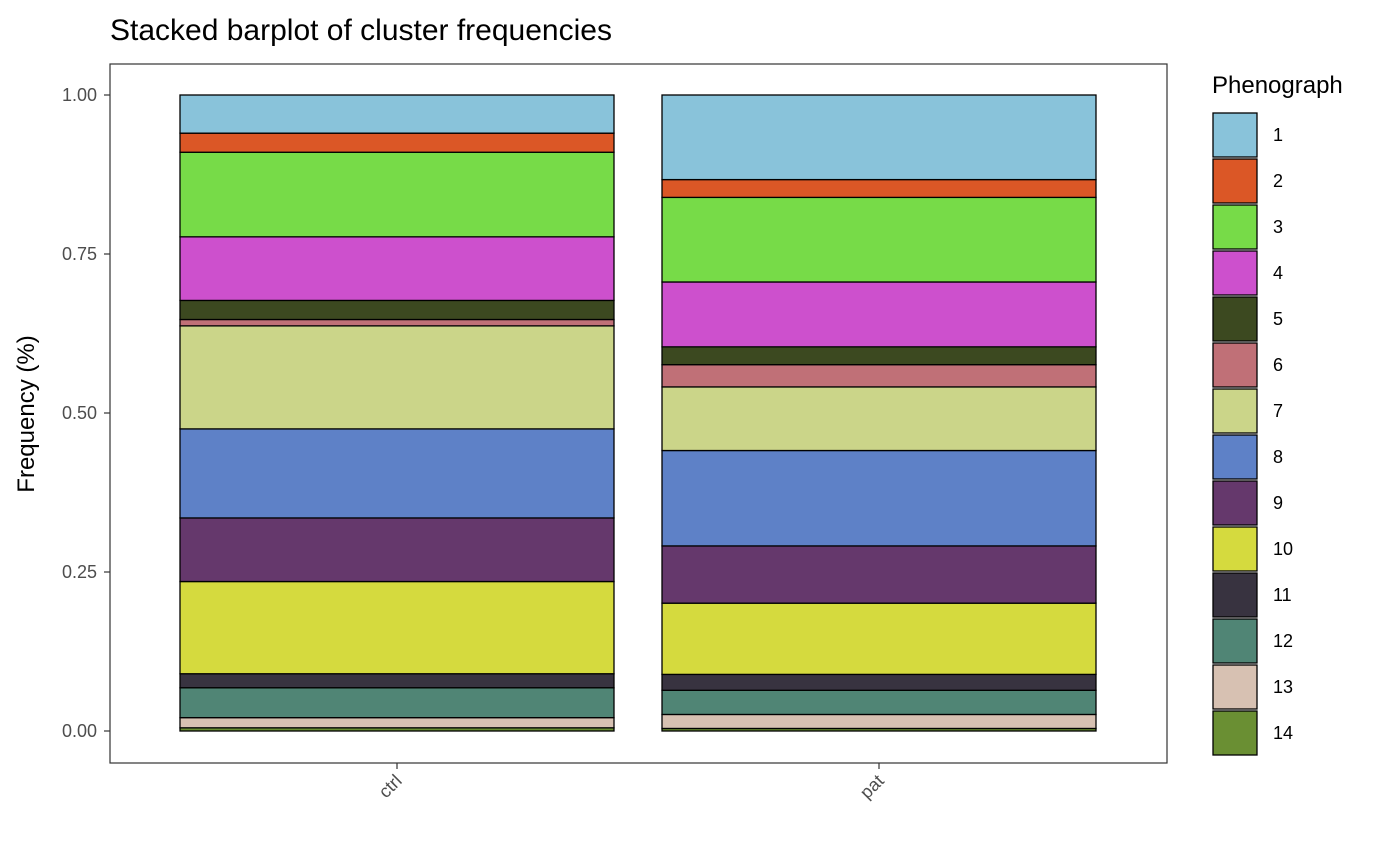 This screenshot has height=865, width=1400. I want to click on legend-label-7: 7, so click(1278, 411).